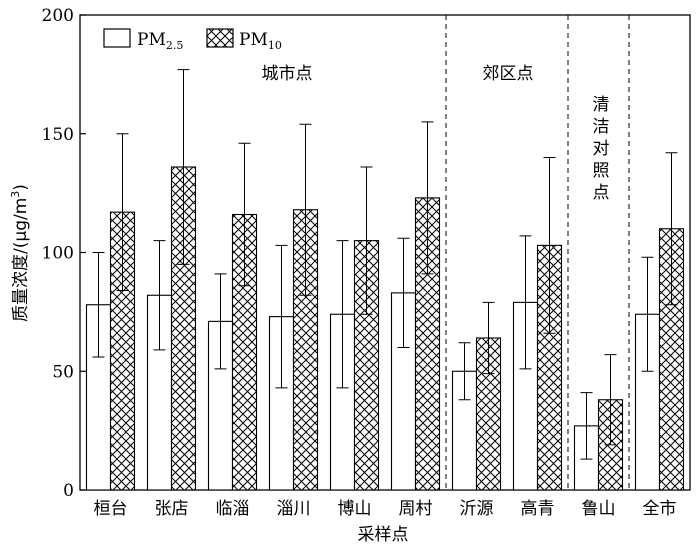 This screenshot has height=549, width=700. What do you see at coordinates (20, 253) in the screenshot?
I see `y-axis-title: 质量浓度/(μg/m3)` at bounding box center [20, 253].